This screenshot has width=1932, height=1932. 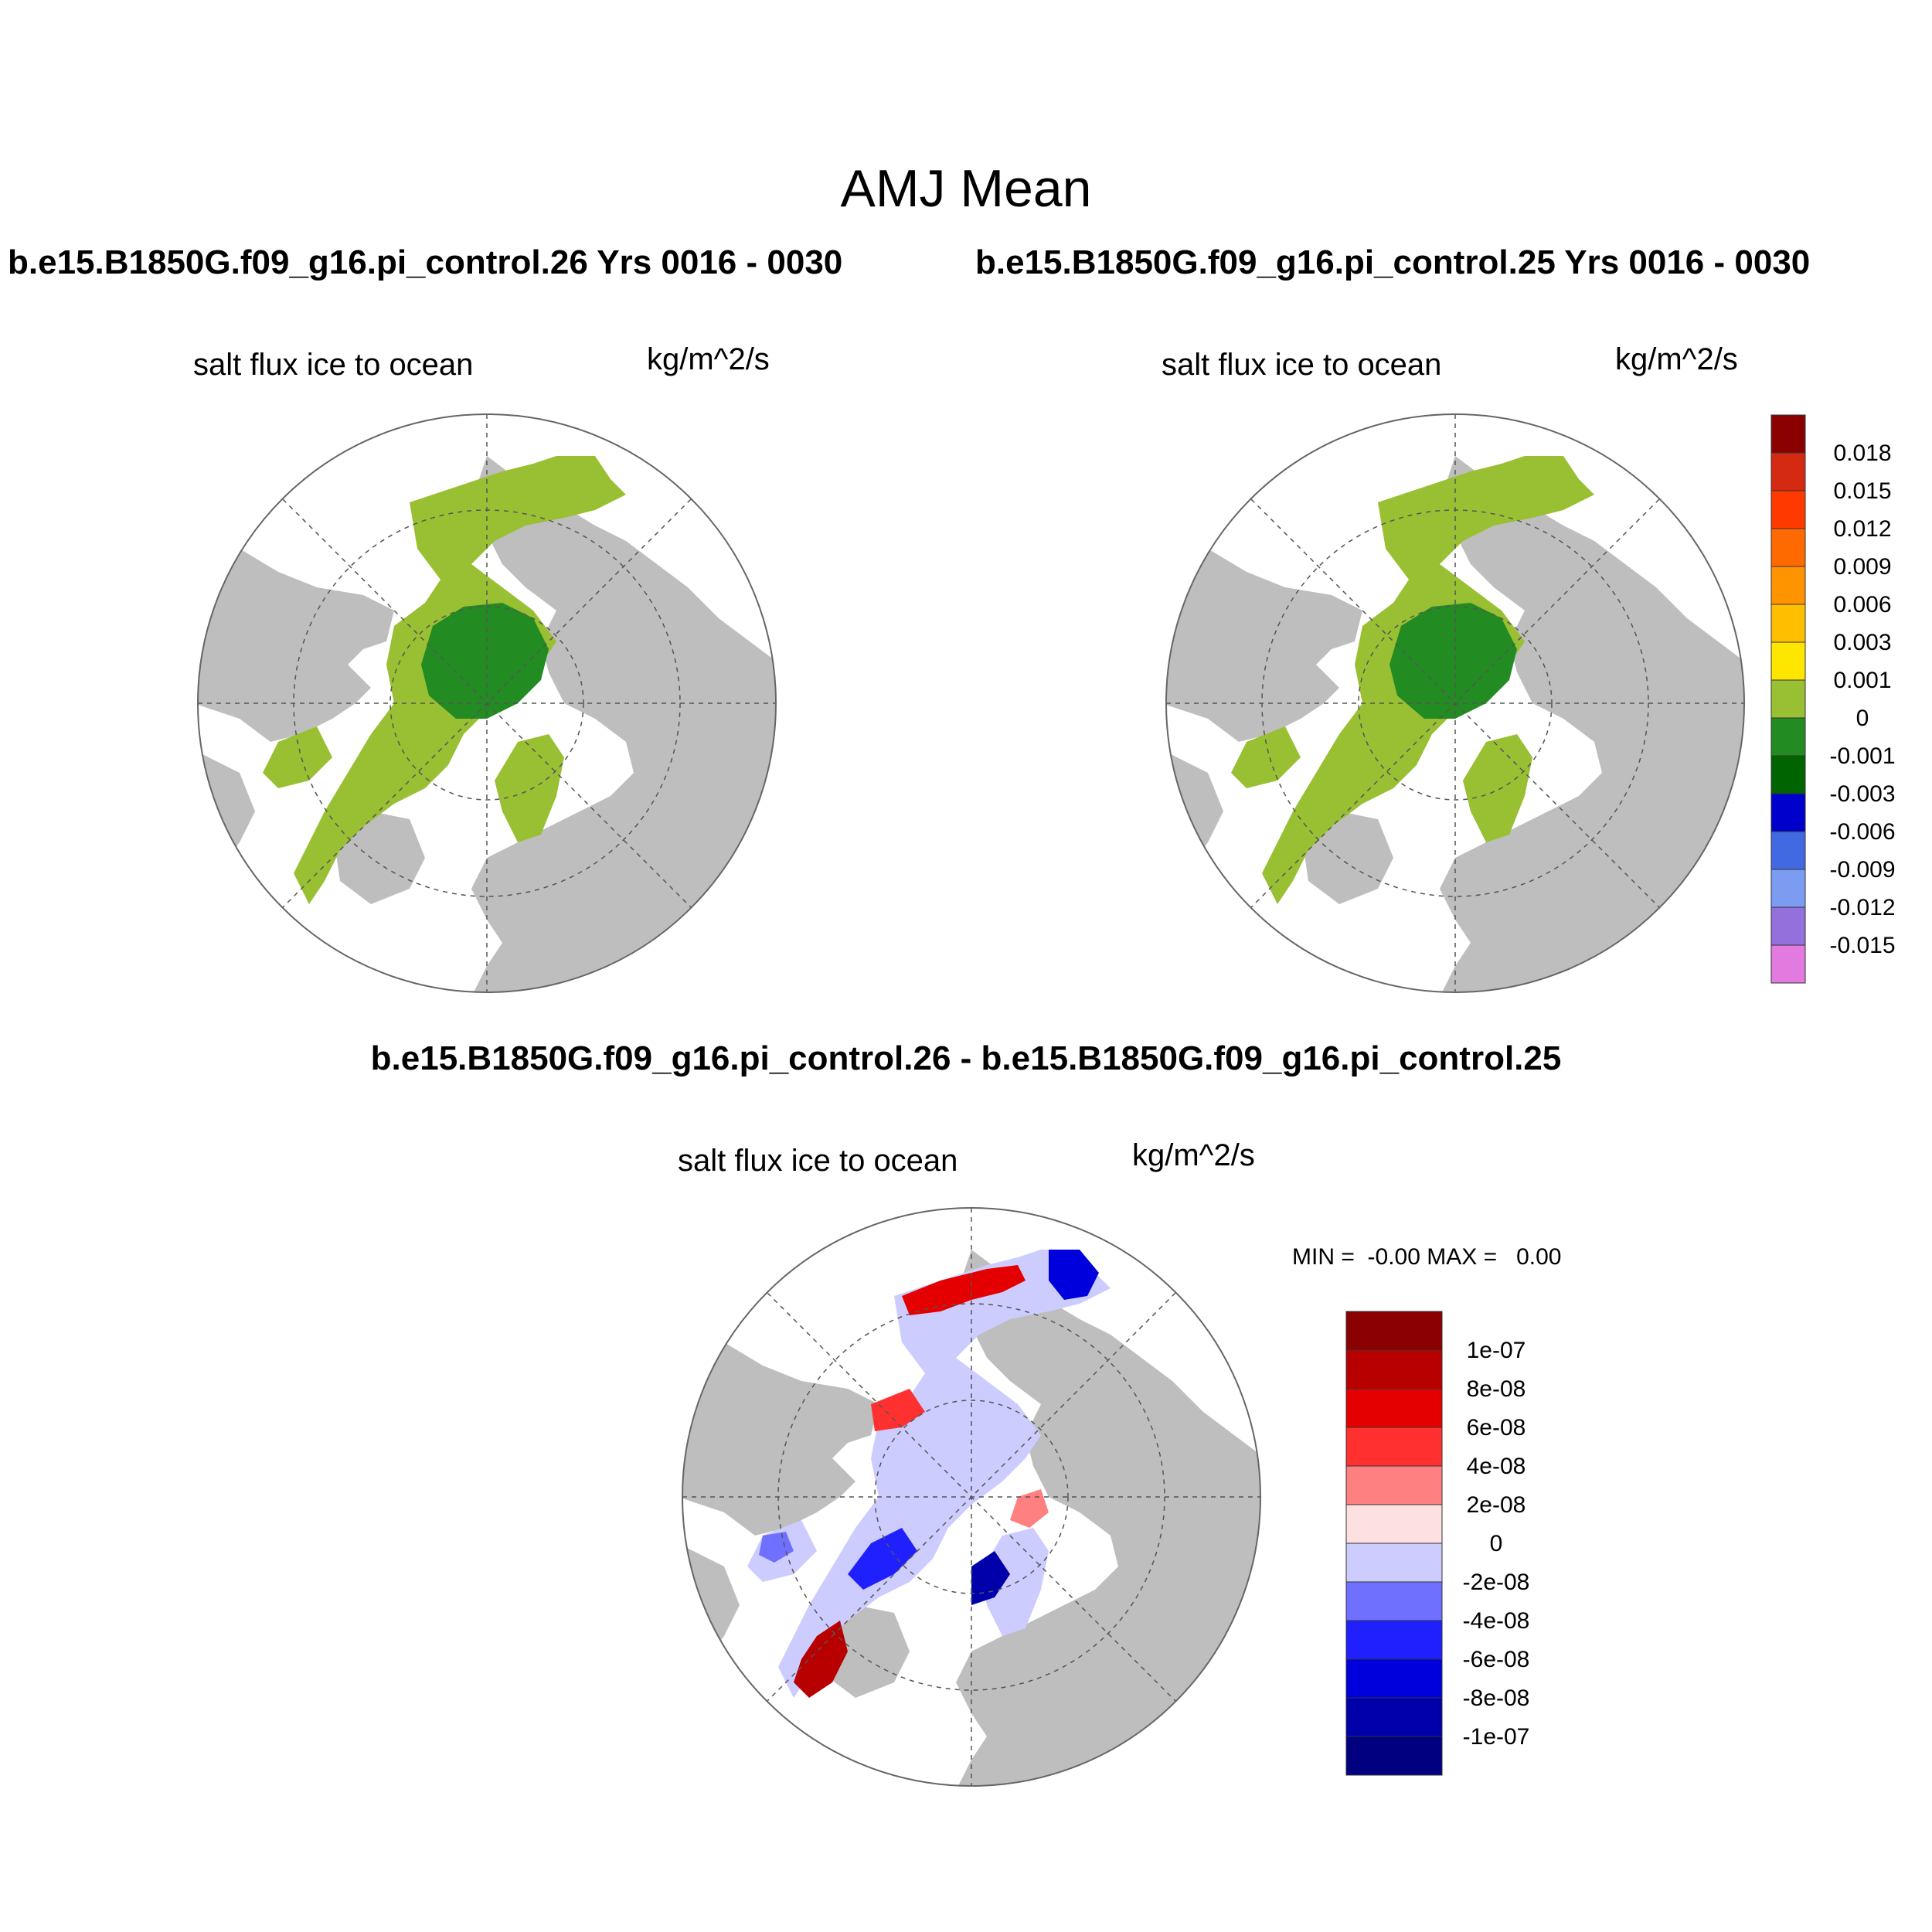 What do you see at coordinates (1862, 832) in the screenshot?
I see `colorbar-tick-label: -0.006` at bounding box center [1862, 832].